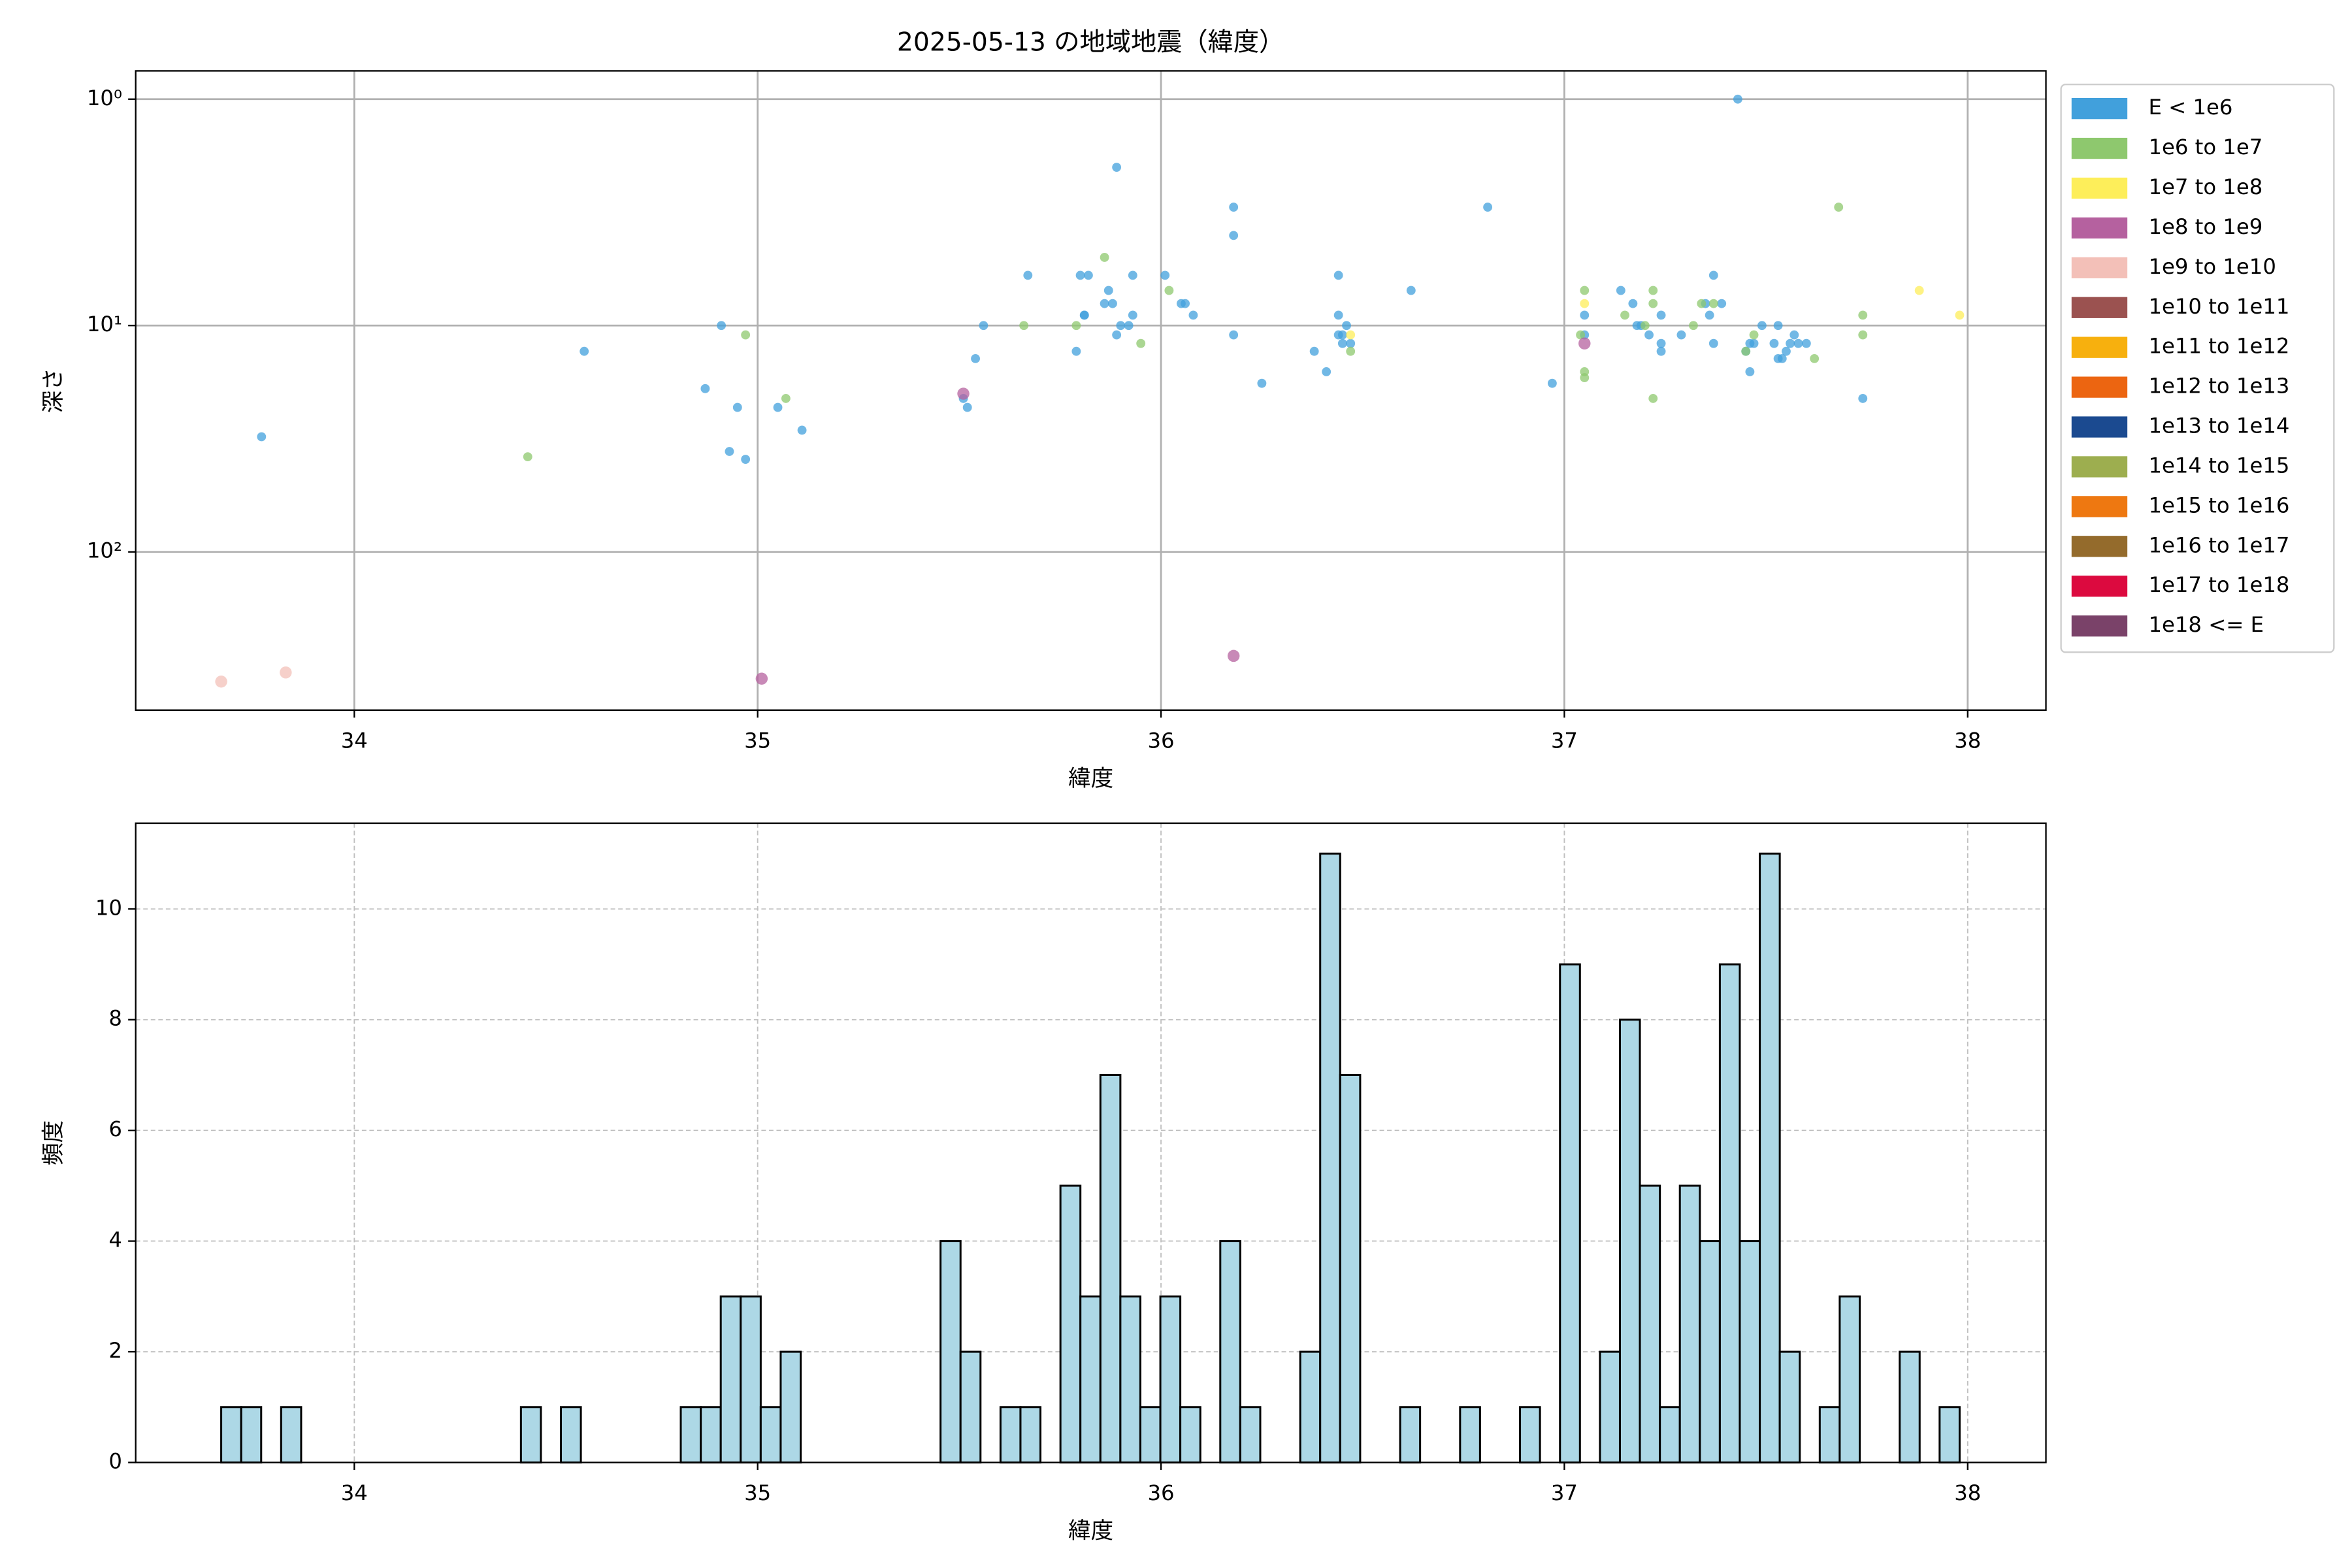 The height and width of the screenshot is (1568, 2352). What do you see at coordinates (104, 98) in the screenshot?
I see `y-tick-label: 10⁰` at bounding box center [104, 98].